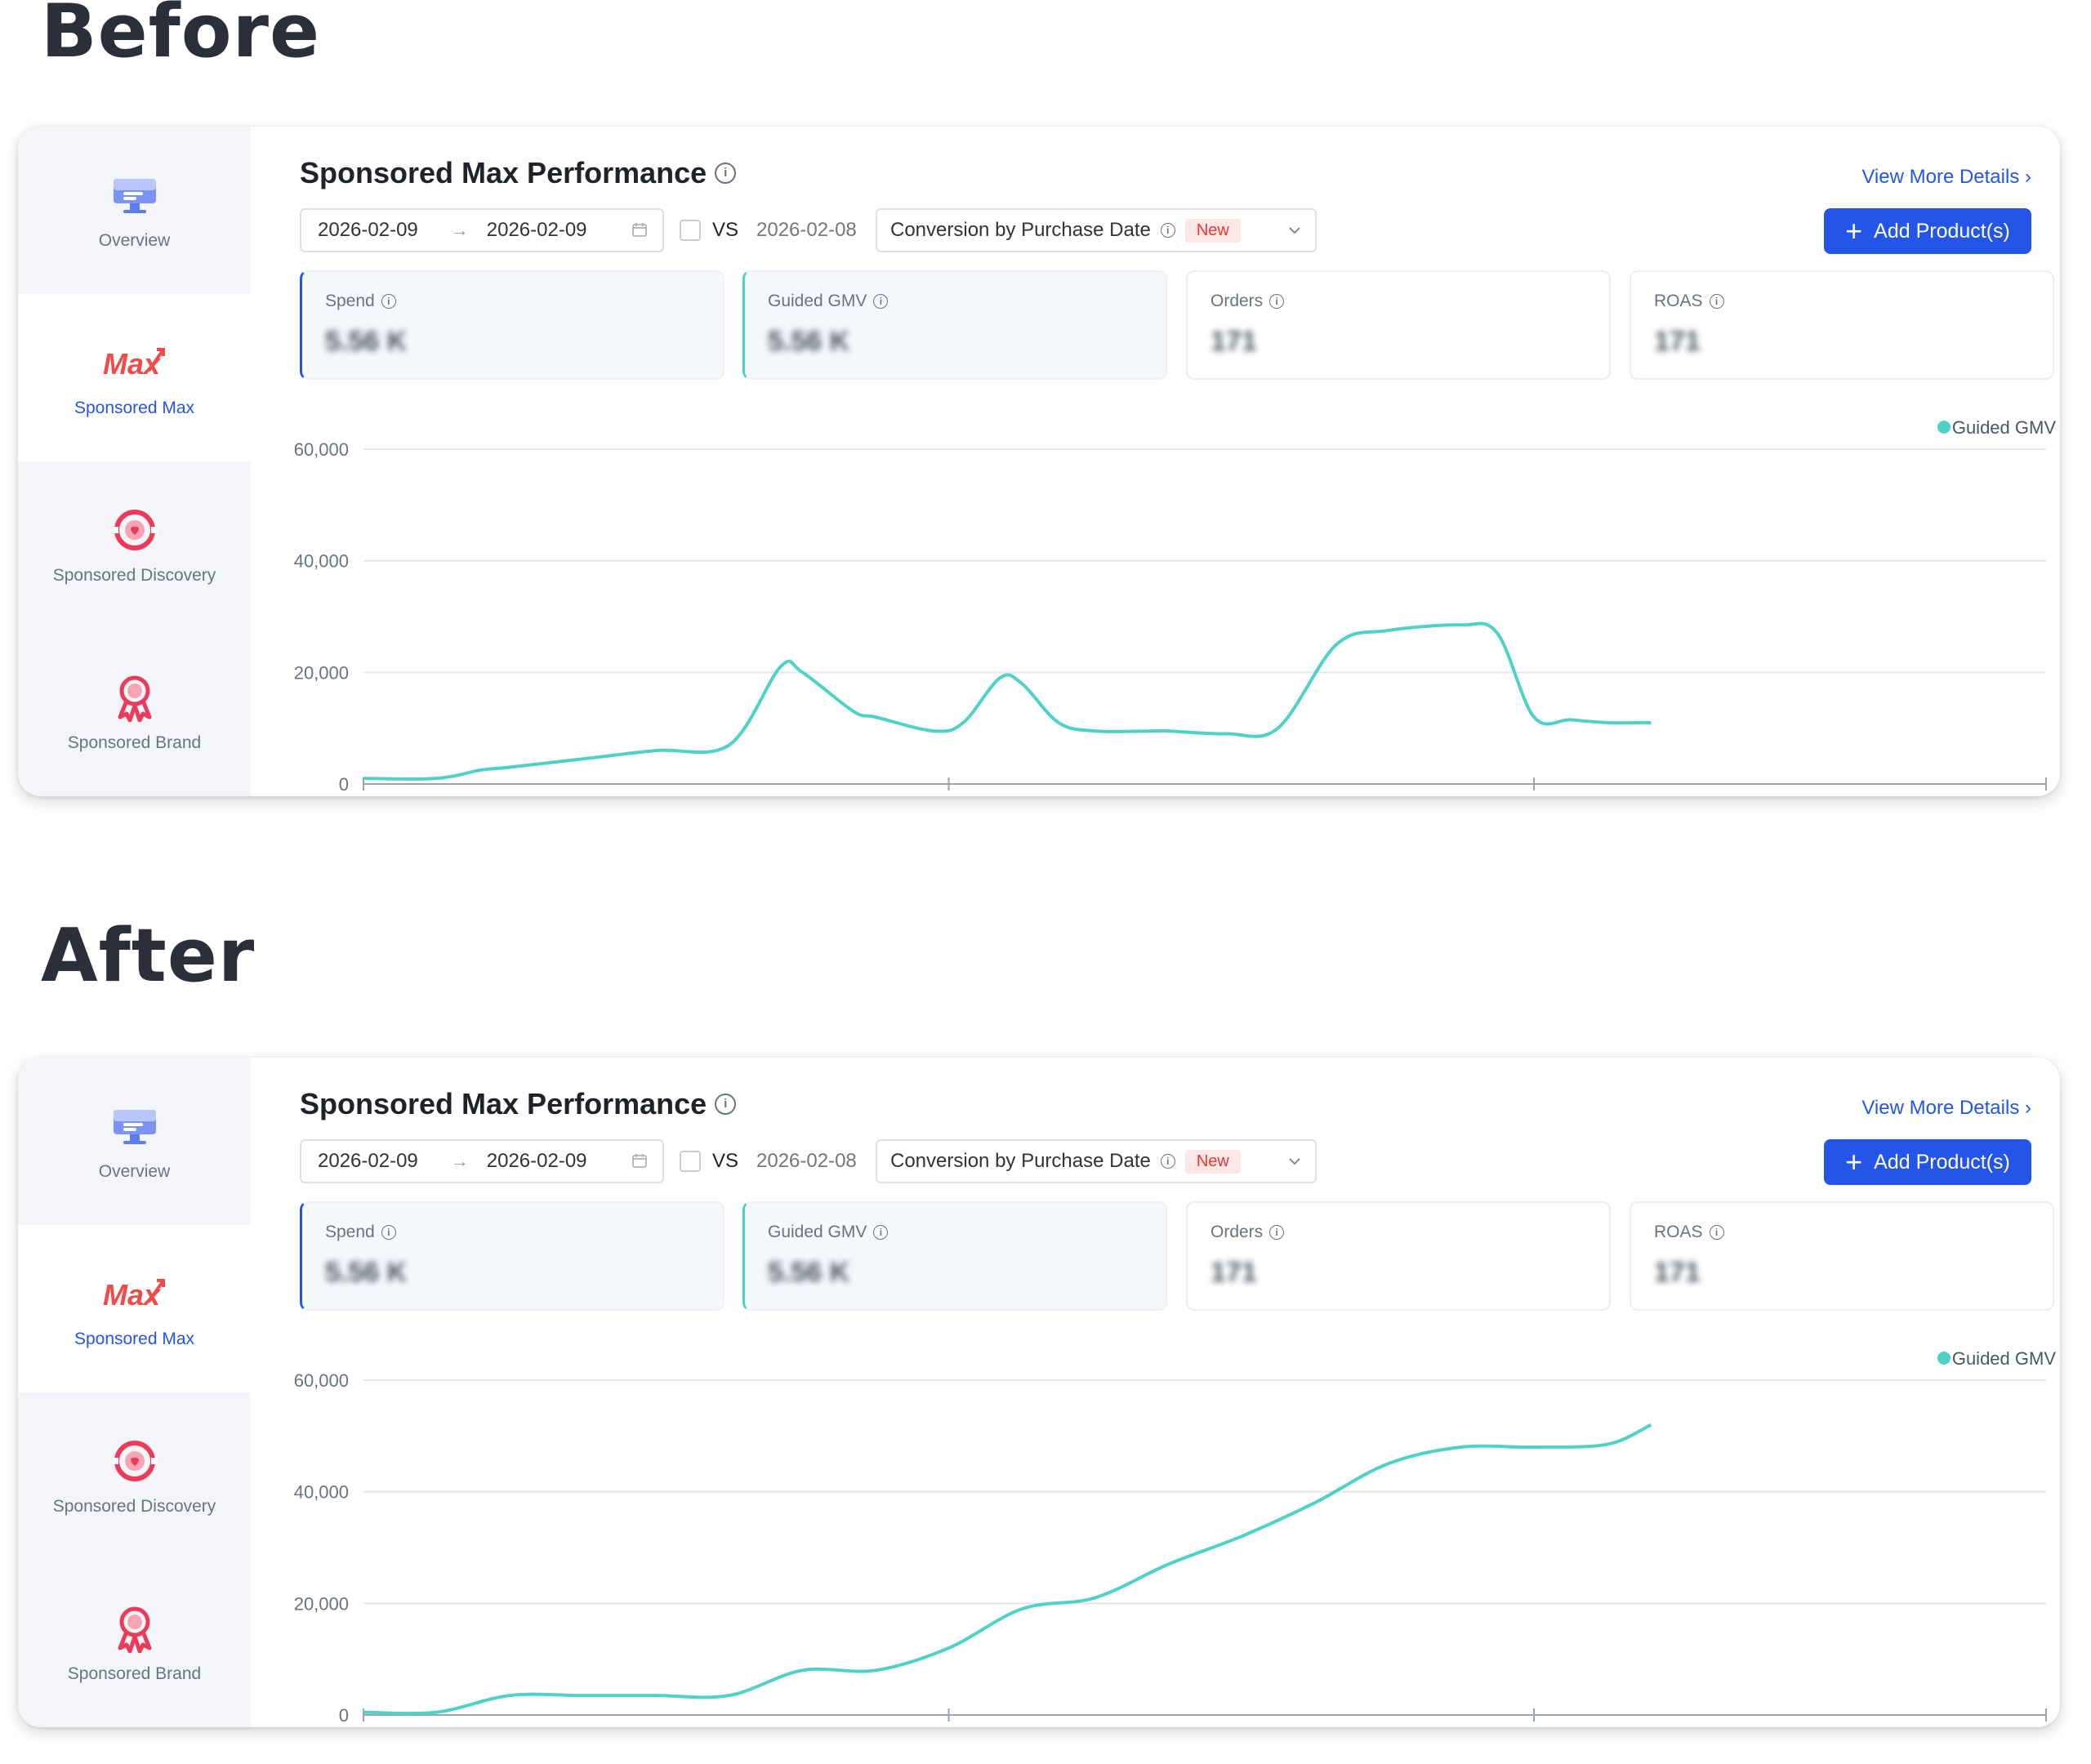 This screenshot has width=2091, height=1764. I want to click on metric-label: Orders, so click(1237, 301).